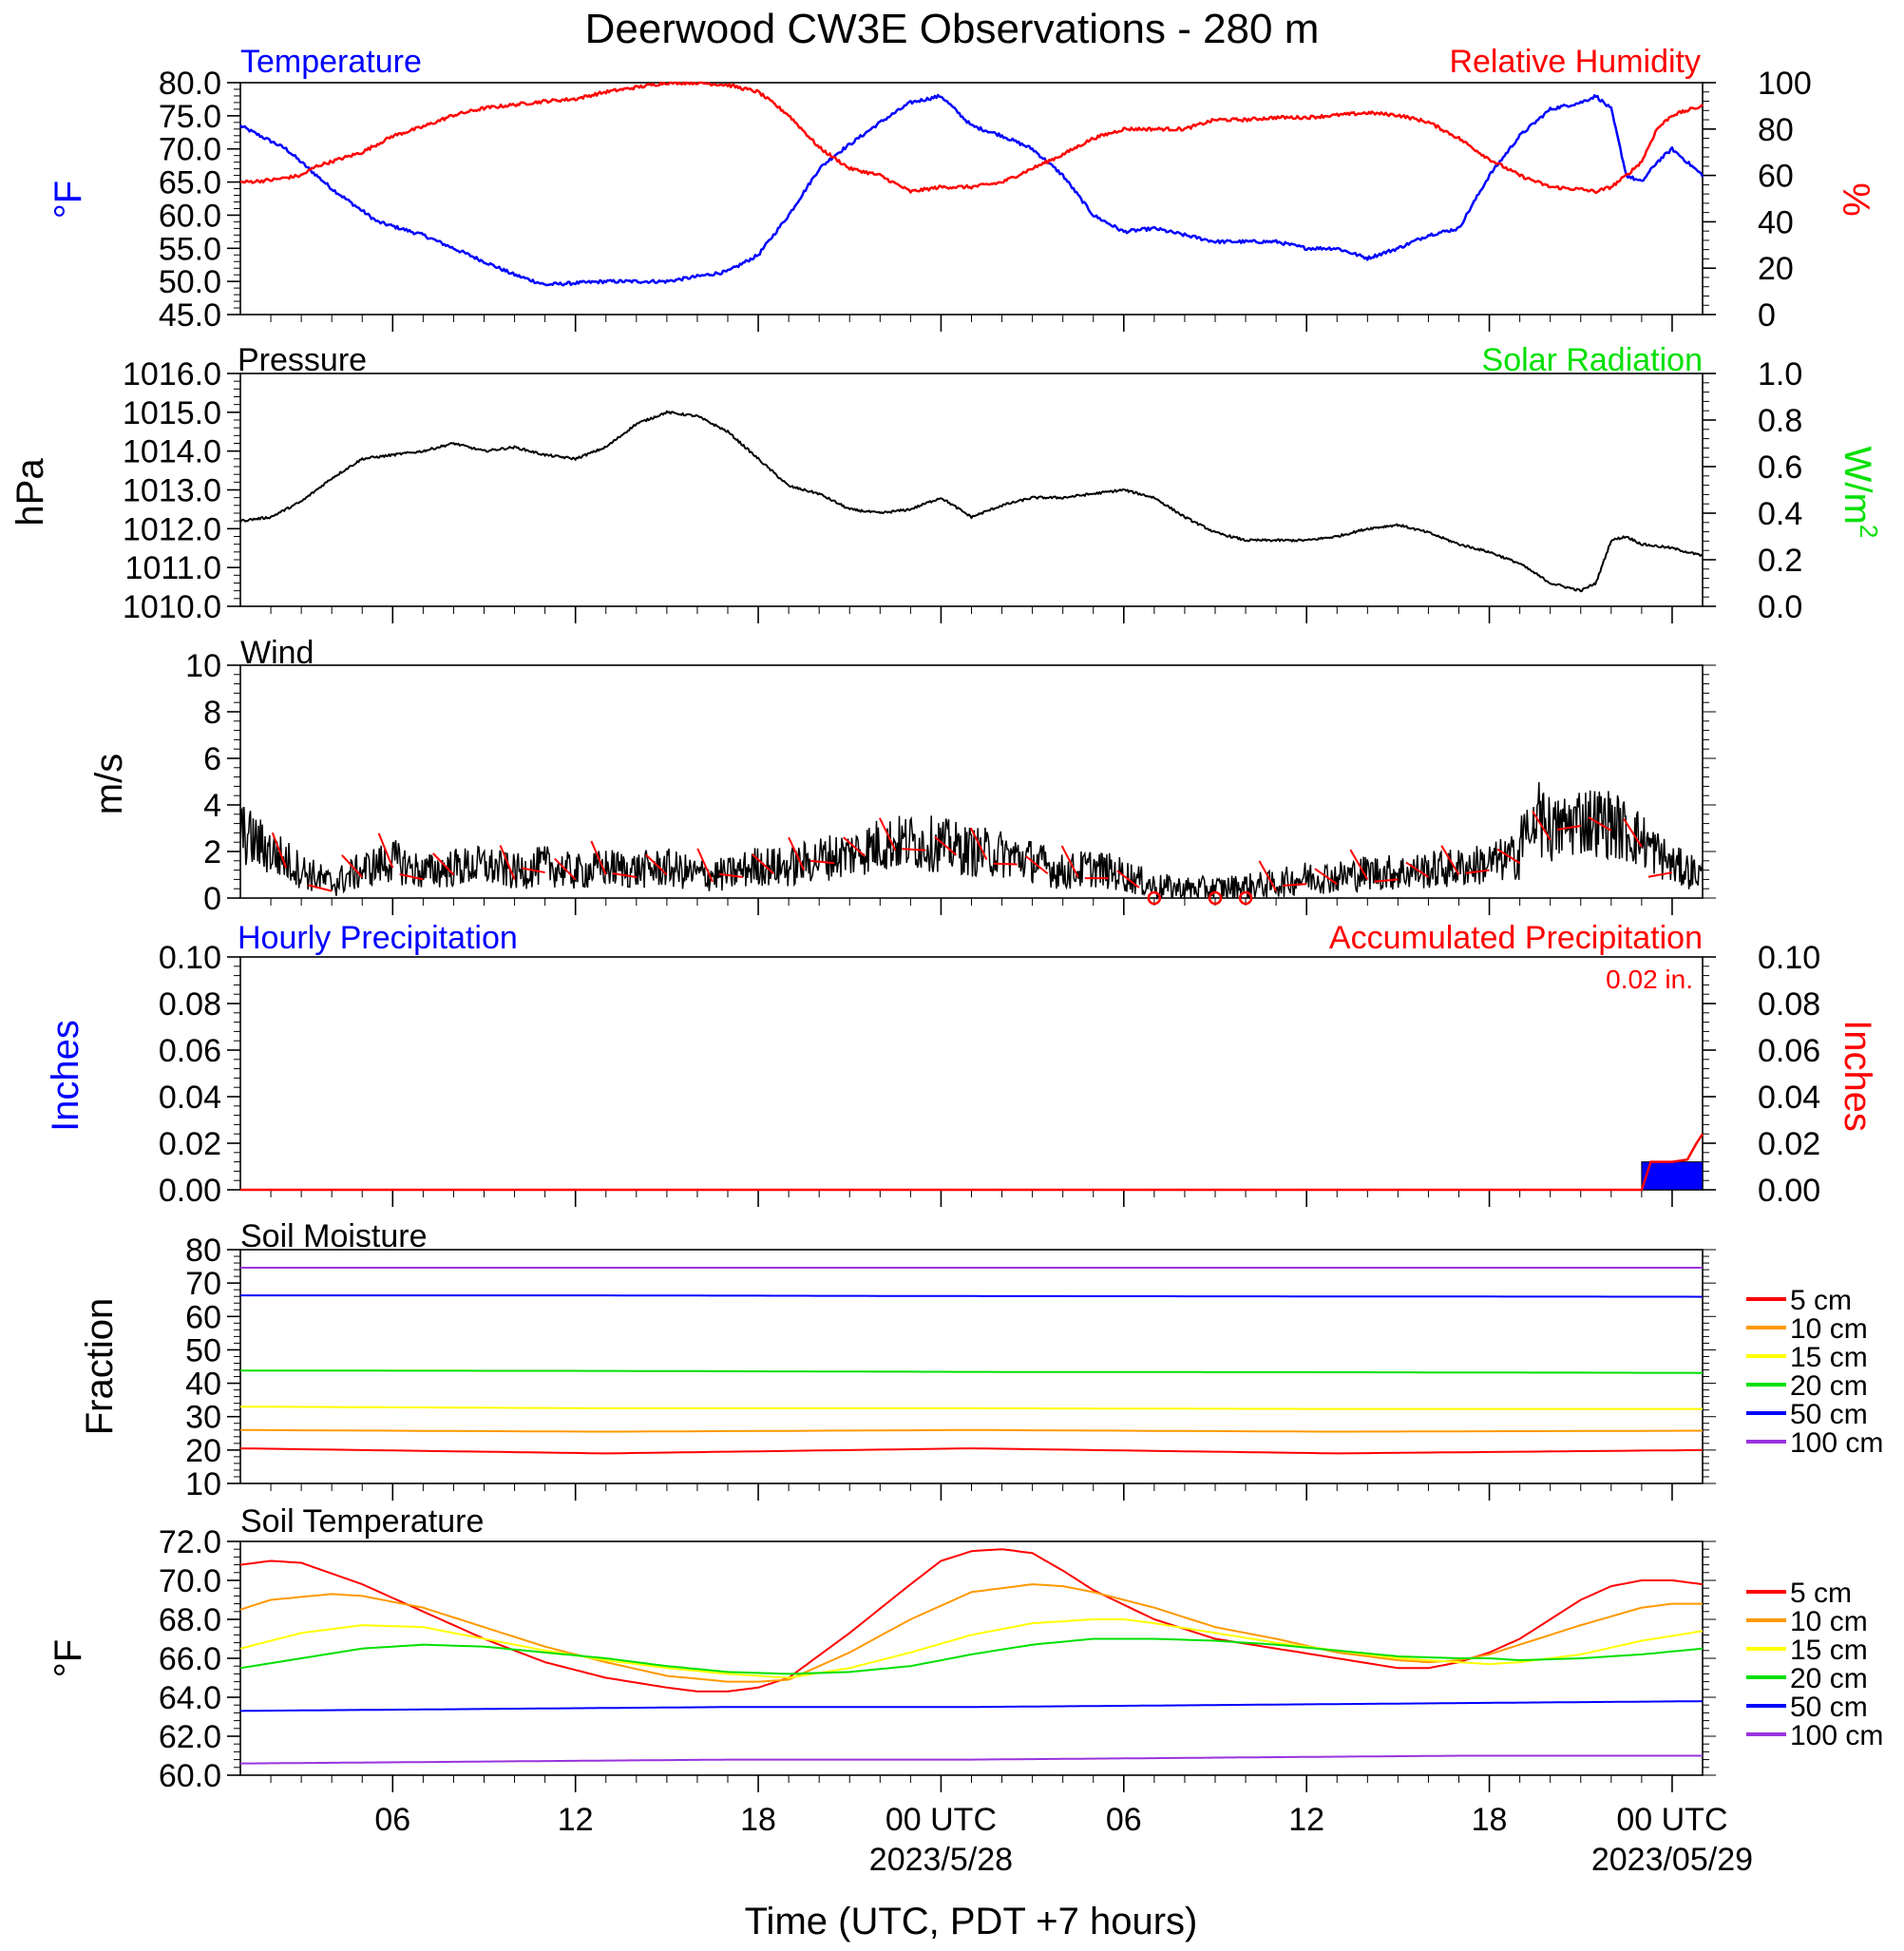 The height and width of the screenshot is (1951, 1904). Describe the element at coordinates (971, 1073) in the screenshot. I see `precip-frame` at that location.